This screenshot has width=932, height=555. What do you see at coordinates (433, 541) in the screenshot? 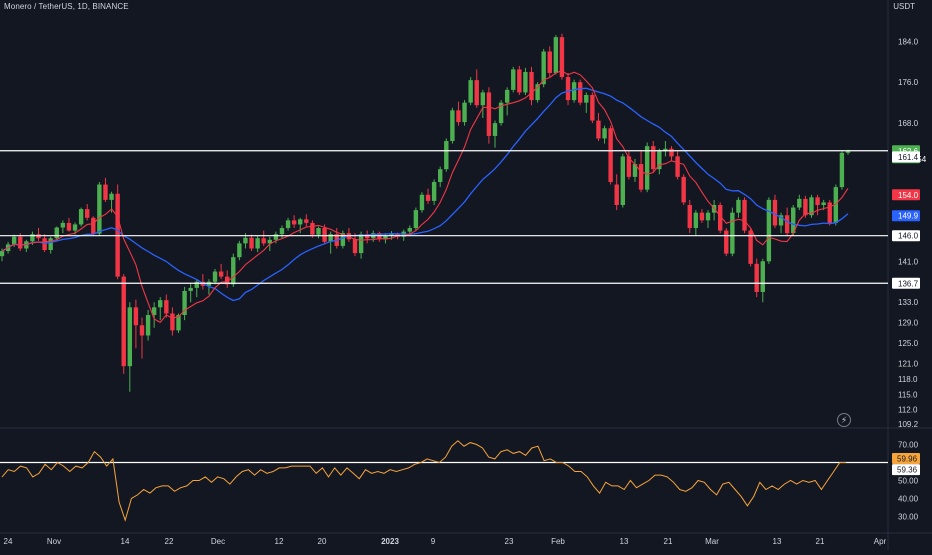
I see `time-tick-label: 9` at bounding box center [433, 541].